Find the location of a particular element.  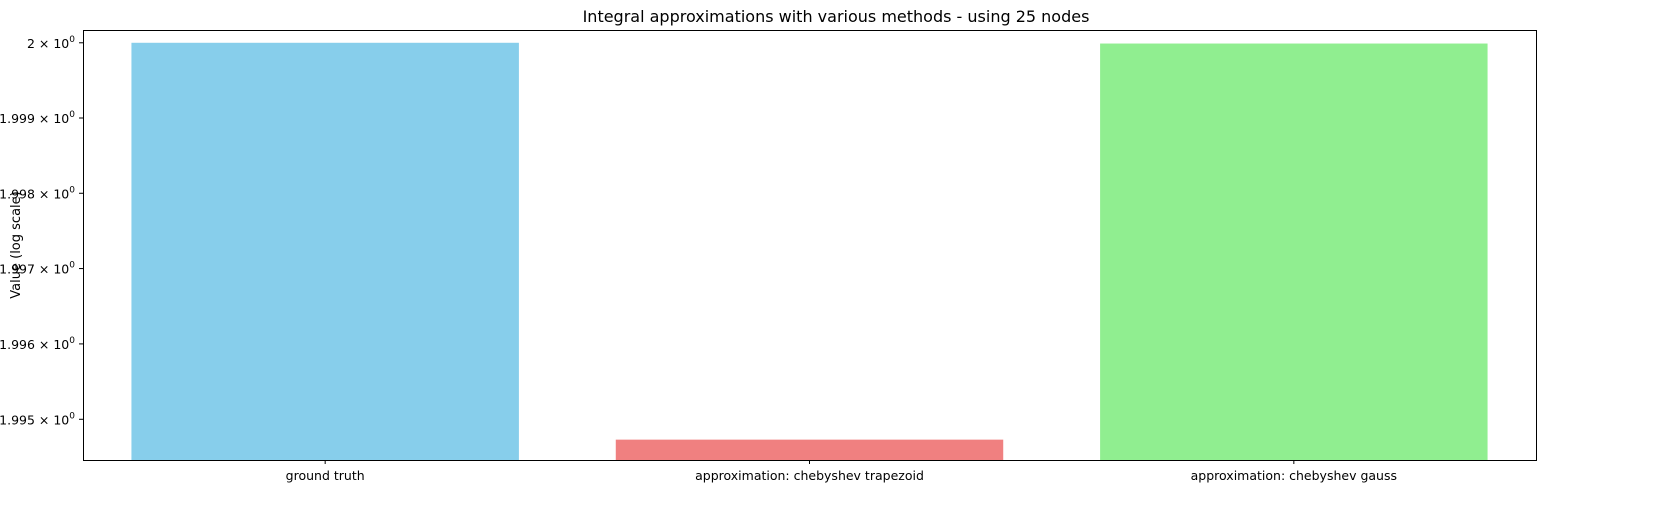

y-tick-label: 1.998 × 100 is located at coordinates (37, 193).